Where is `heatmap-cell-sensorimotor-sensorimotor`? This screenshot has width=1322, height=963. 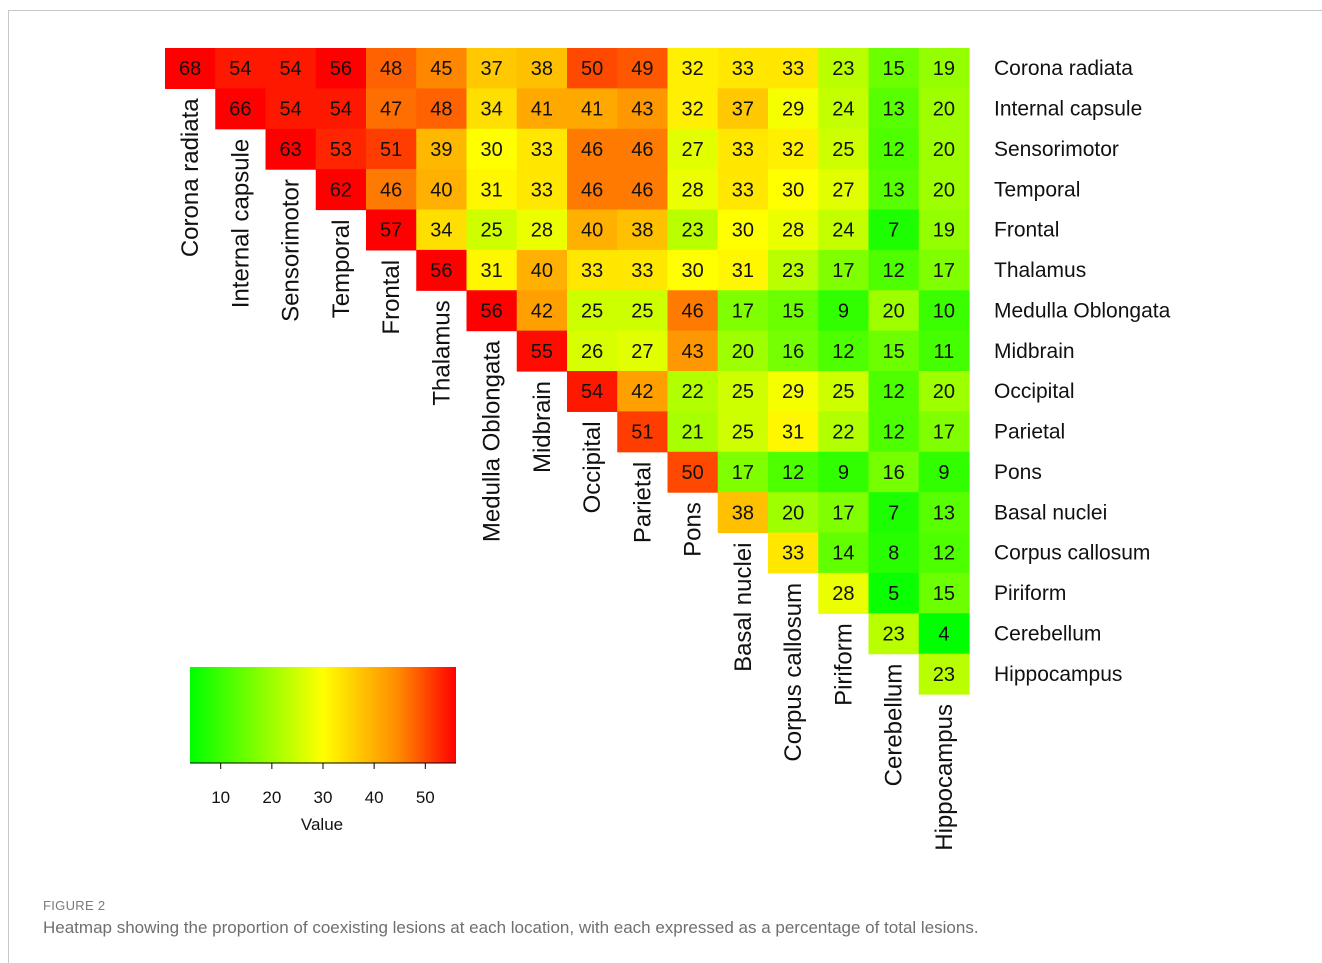 heatmap-cell-sensorimotor-sensorimotor is located at coordinates (291, 149).